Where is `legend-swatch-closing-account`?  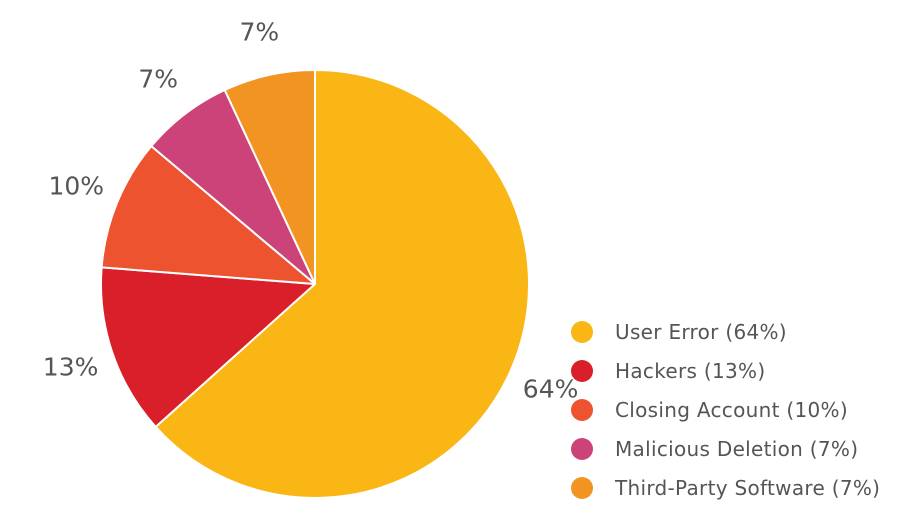
legend-swatch-closing-account is located at coordinates (582, 410).